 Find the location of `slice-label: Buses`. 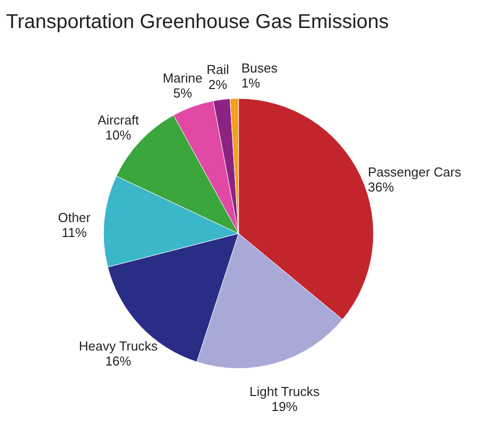

slice-label: Buses is located at coordinates (259, 68).